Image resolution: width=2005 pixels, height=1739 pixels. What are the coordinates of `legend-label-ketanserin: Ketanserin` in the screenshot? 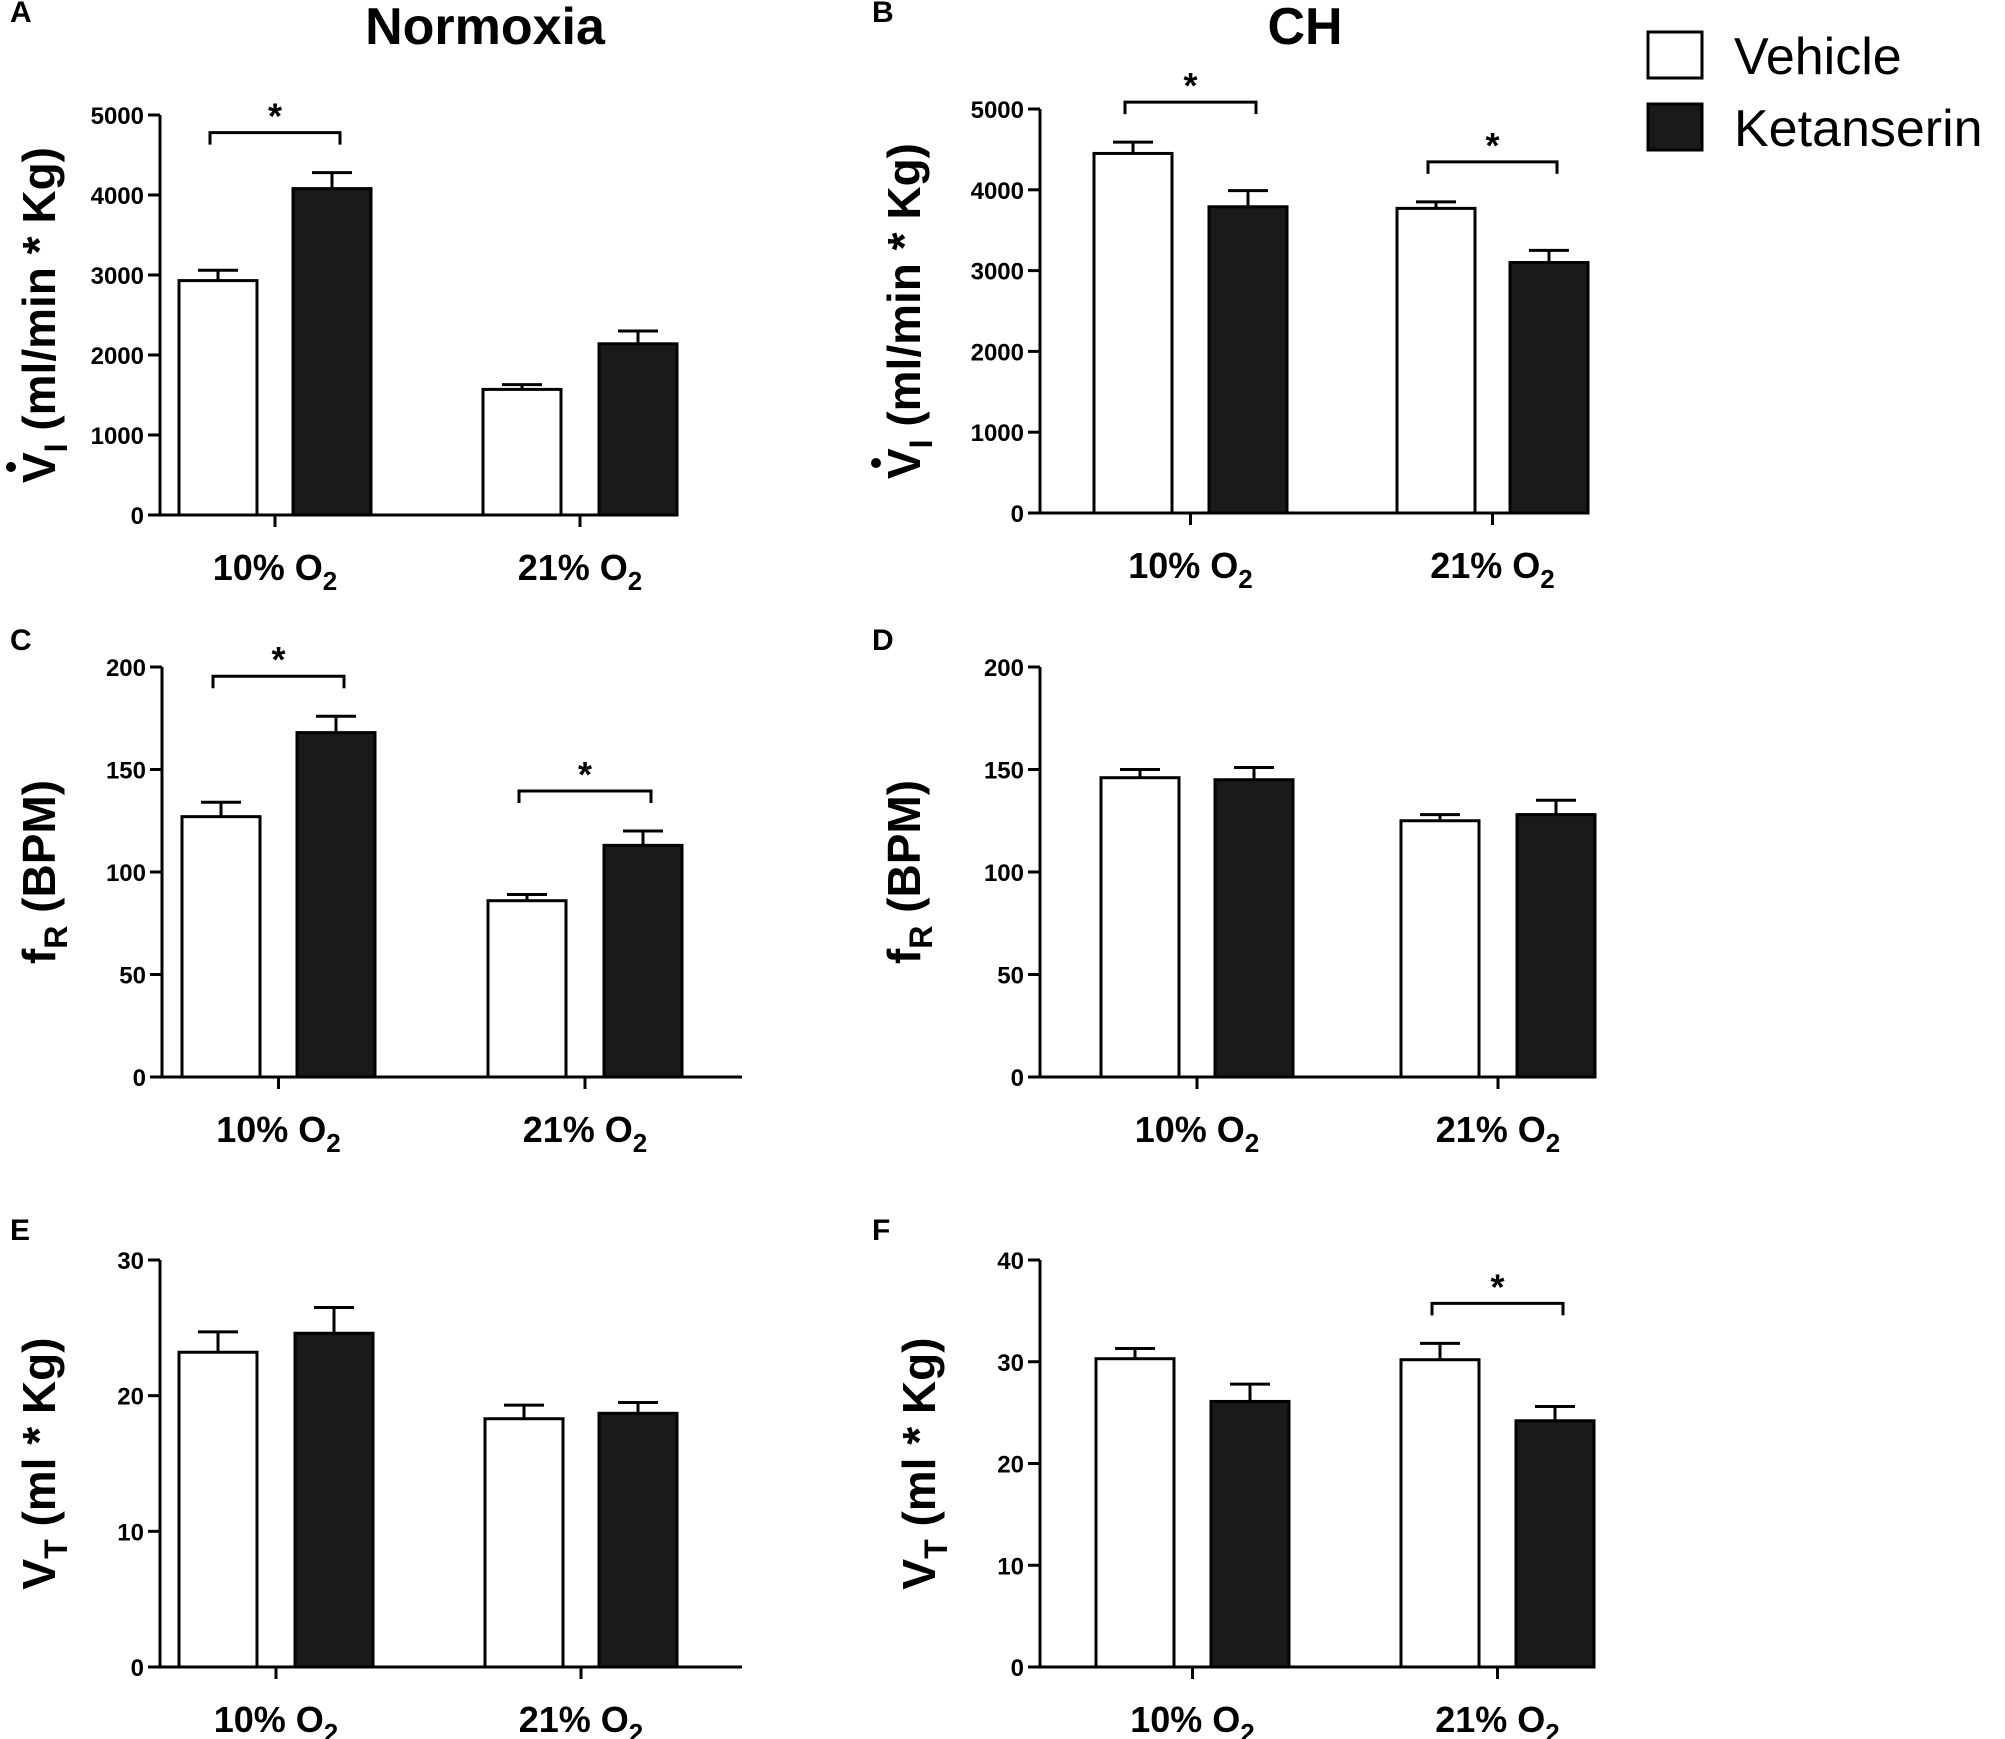 It's located at (1858, 129).